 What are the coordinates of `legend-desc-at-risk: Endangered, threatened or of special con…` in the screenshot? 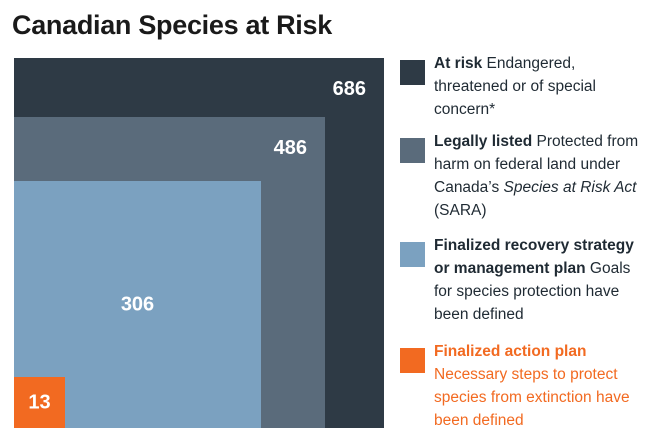 It's located at (515, 86).